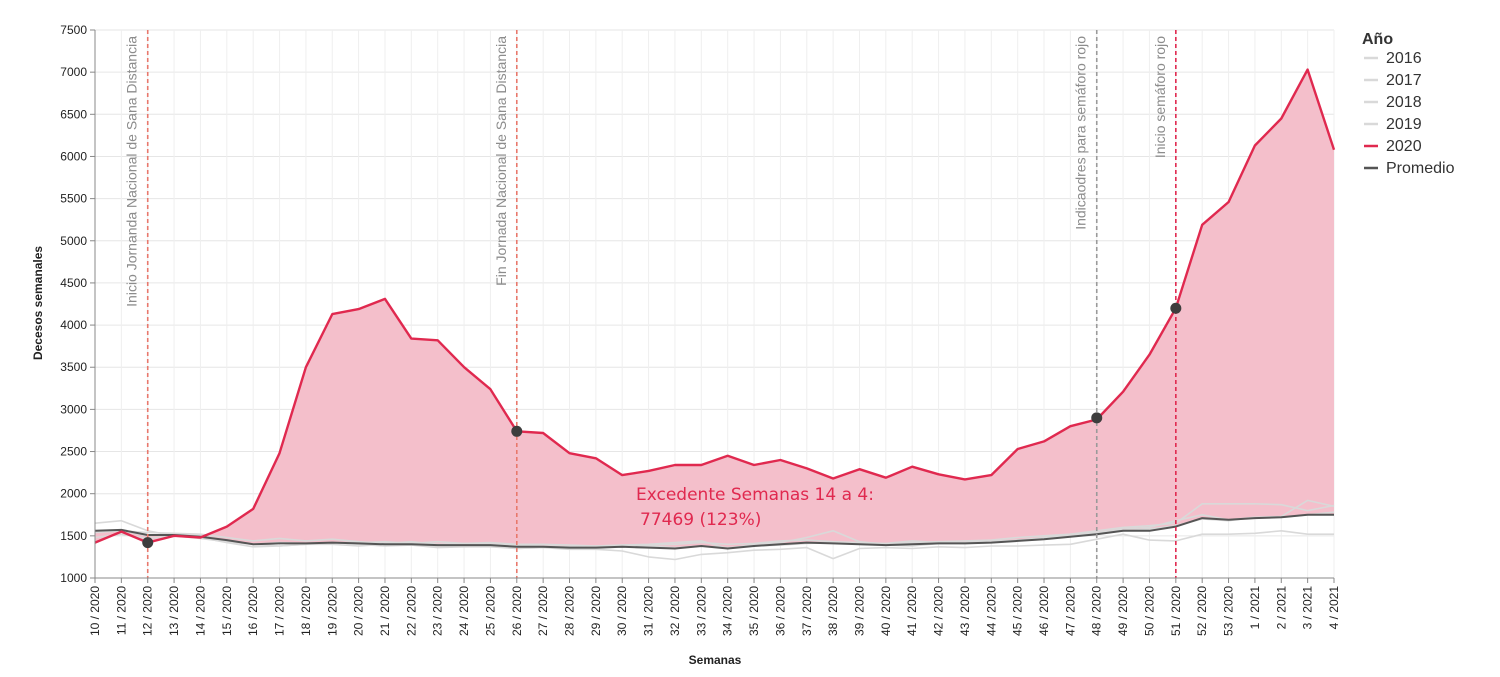  I want to click on y-tick-label: 5000, so click(73, 241).